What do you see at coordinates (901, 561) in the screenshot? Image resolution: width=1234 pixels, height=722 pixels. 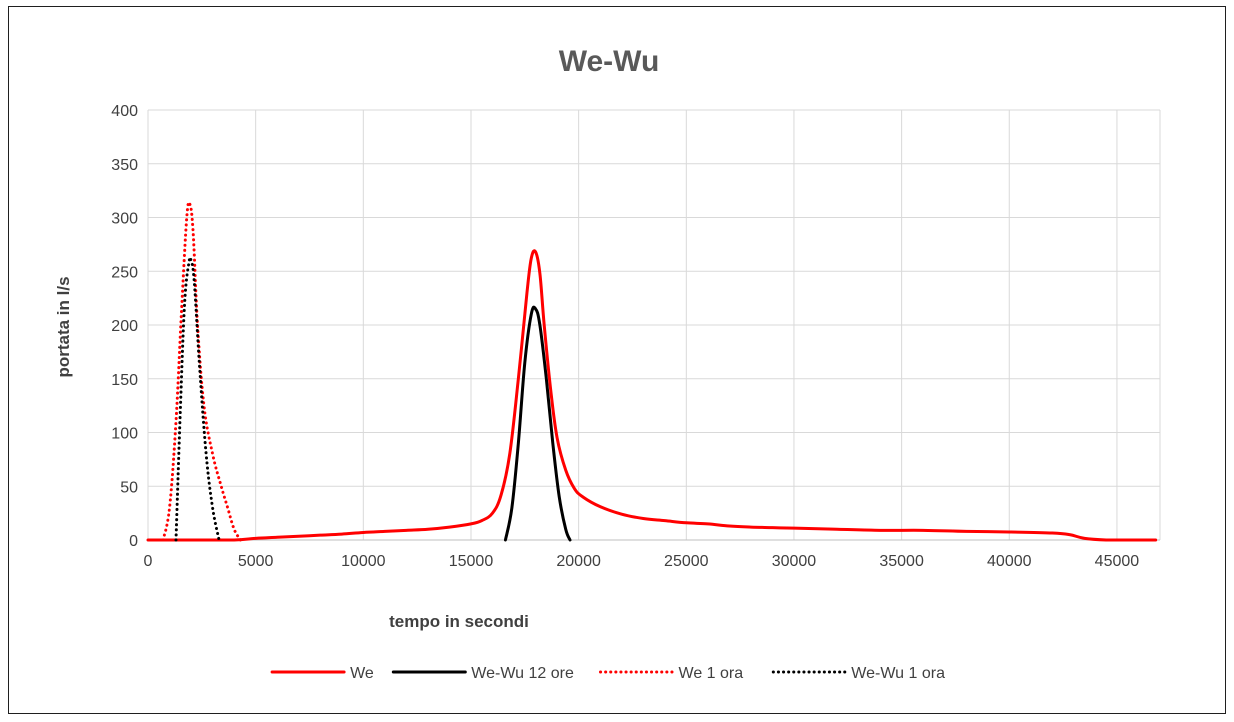 I see `x-tick-label: 35000` at bounding box center [901, 561].